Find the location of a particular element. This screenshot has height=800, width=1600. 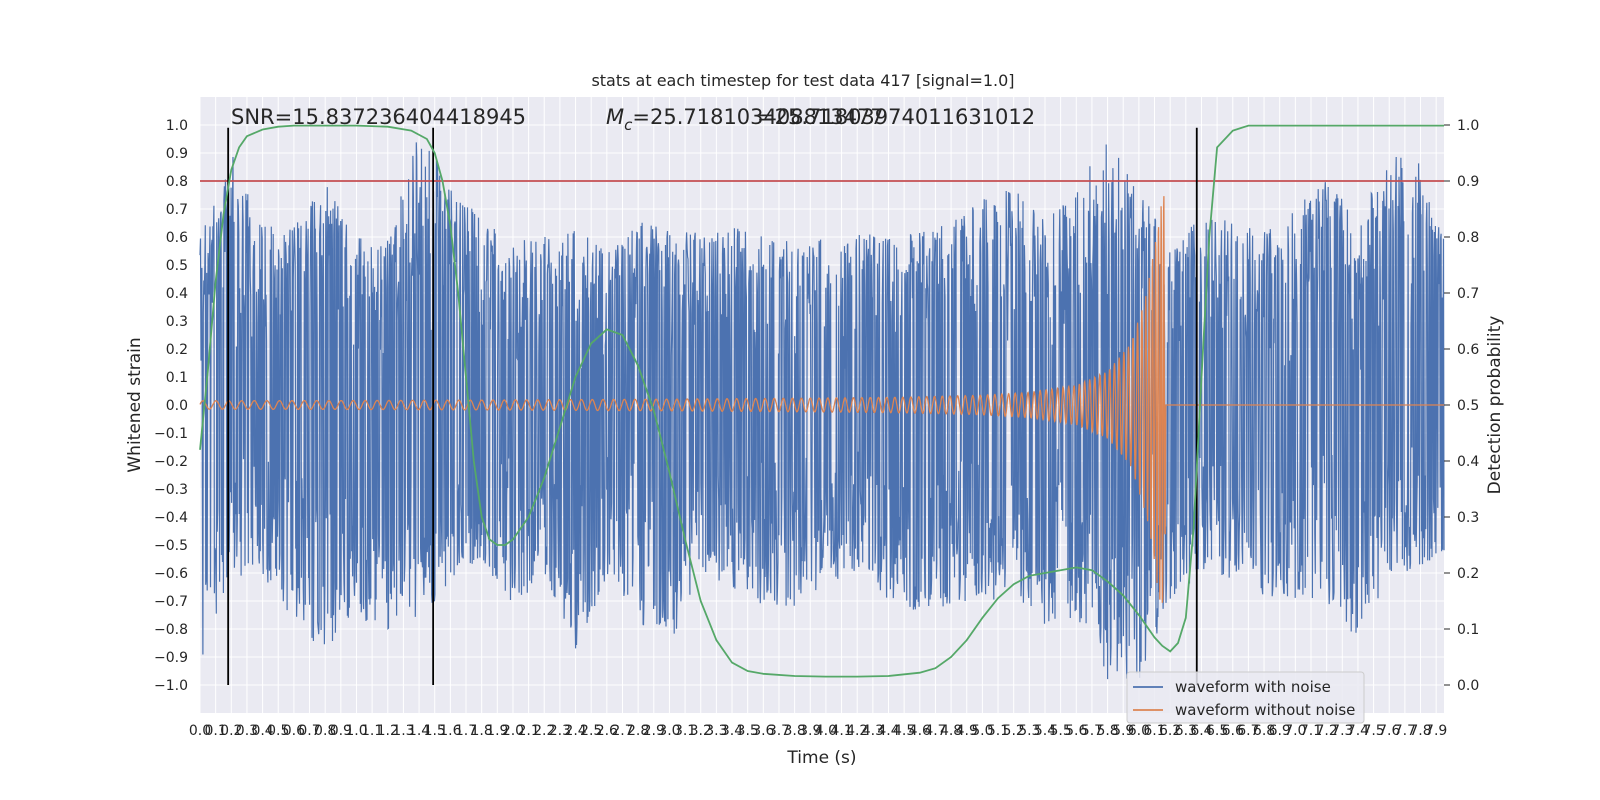

x-tick-label: 7.1 is located at coordinates (1311, 731).